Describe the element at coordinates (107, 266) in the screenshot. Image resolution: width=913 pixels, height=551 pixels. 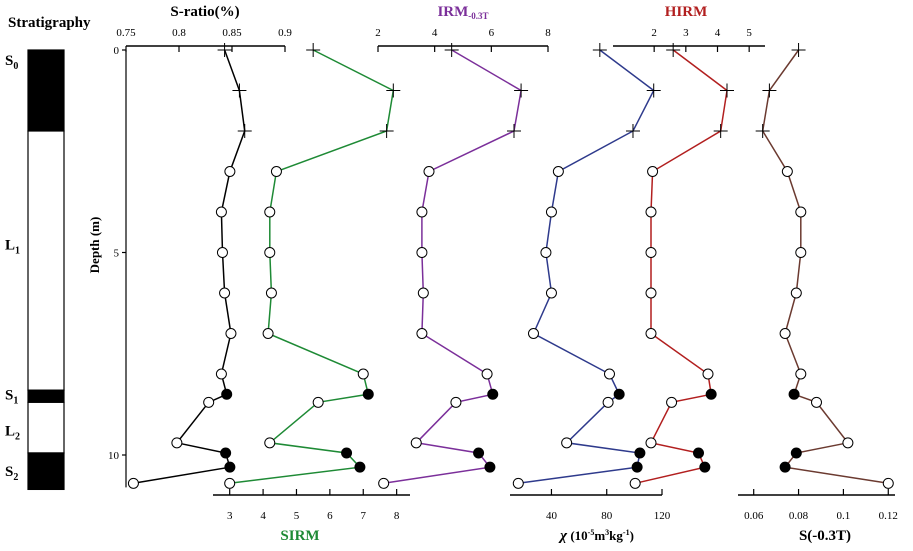
I see `depth-axis: 0 5 10 Depth (m)` at that location.